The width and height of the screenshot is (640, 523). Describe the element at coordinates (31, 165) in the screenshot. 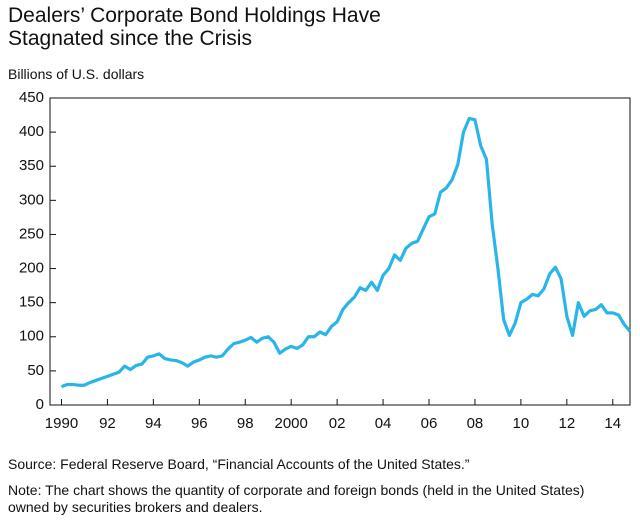

I see `y-tick-label: 350` at that location.